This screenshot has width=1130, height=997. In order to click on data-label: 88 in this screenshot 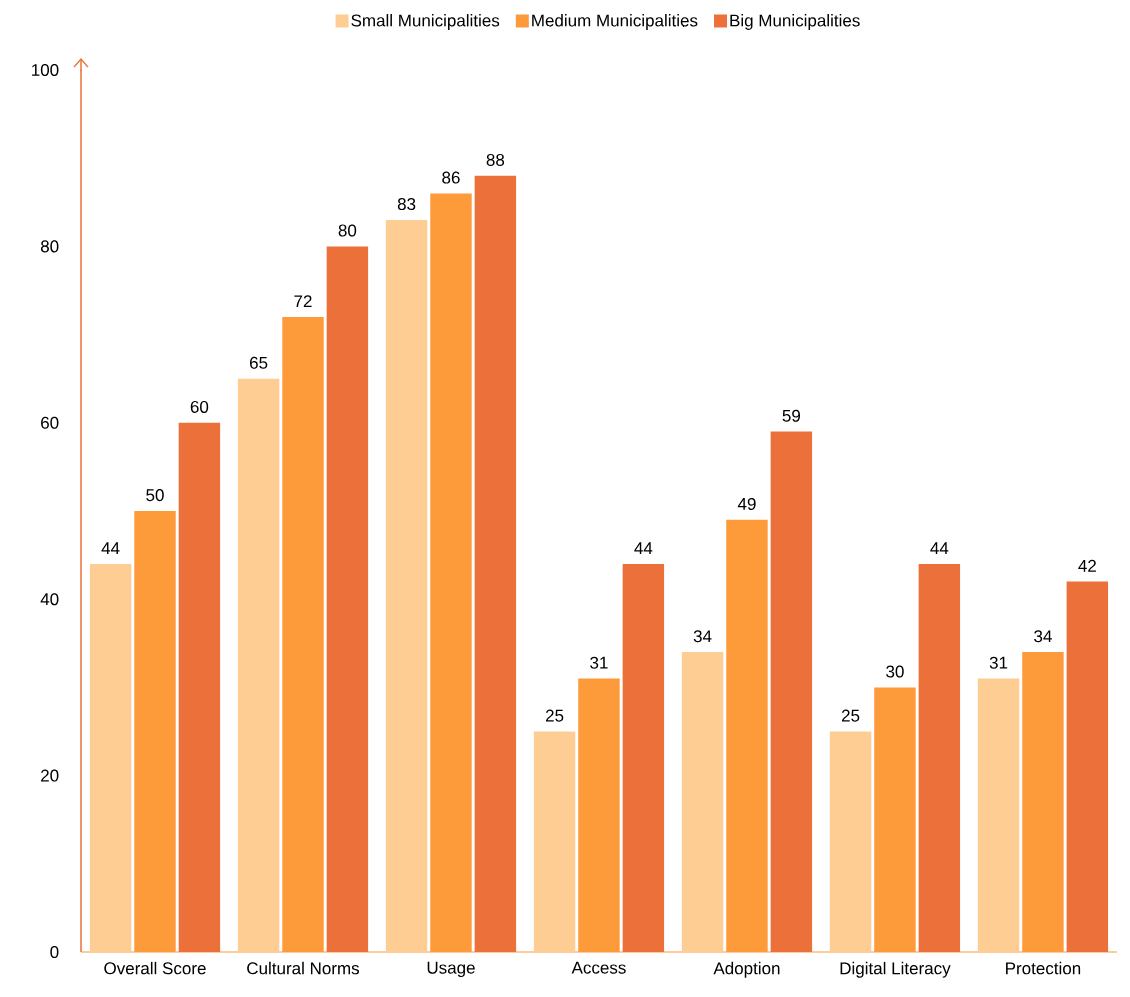, I will do `click(495, 159)`.